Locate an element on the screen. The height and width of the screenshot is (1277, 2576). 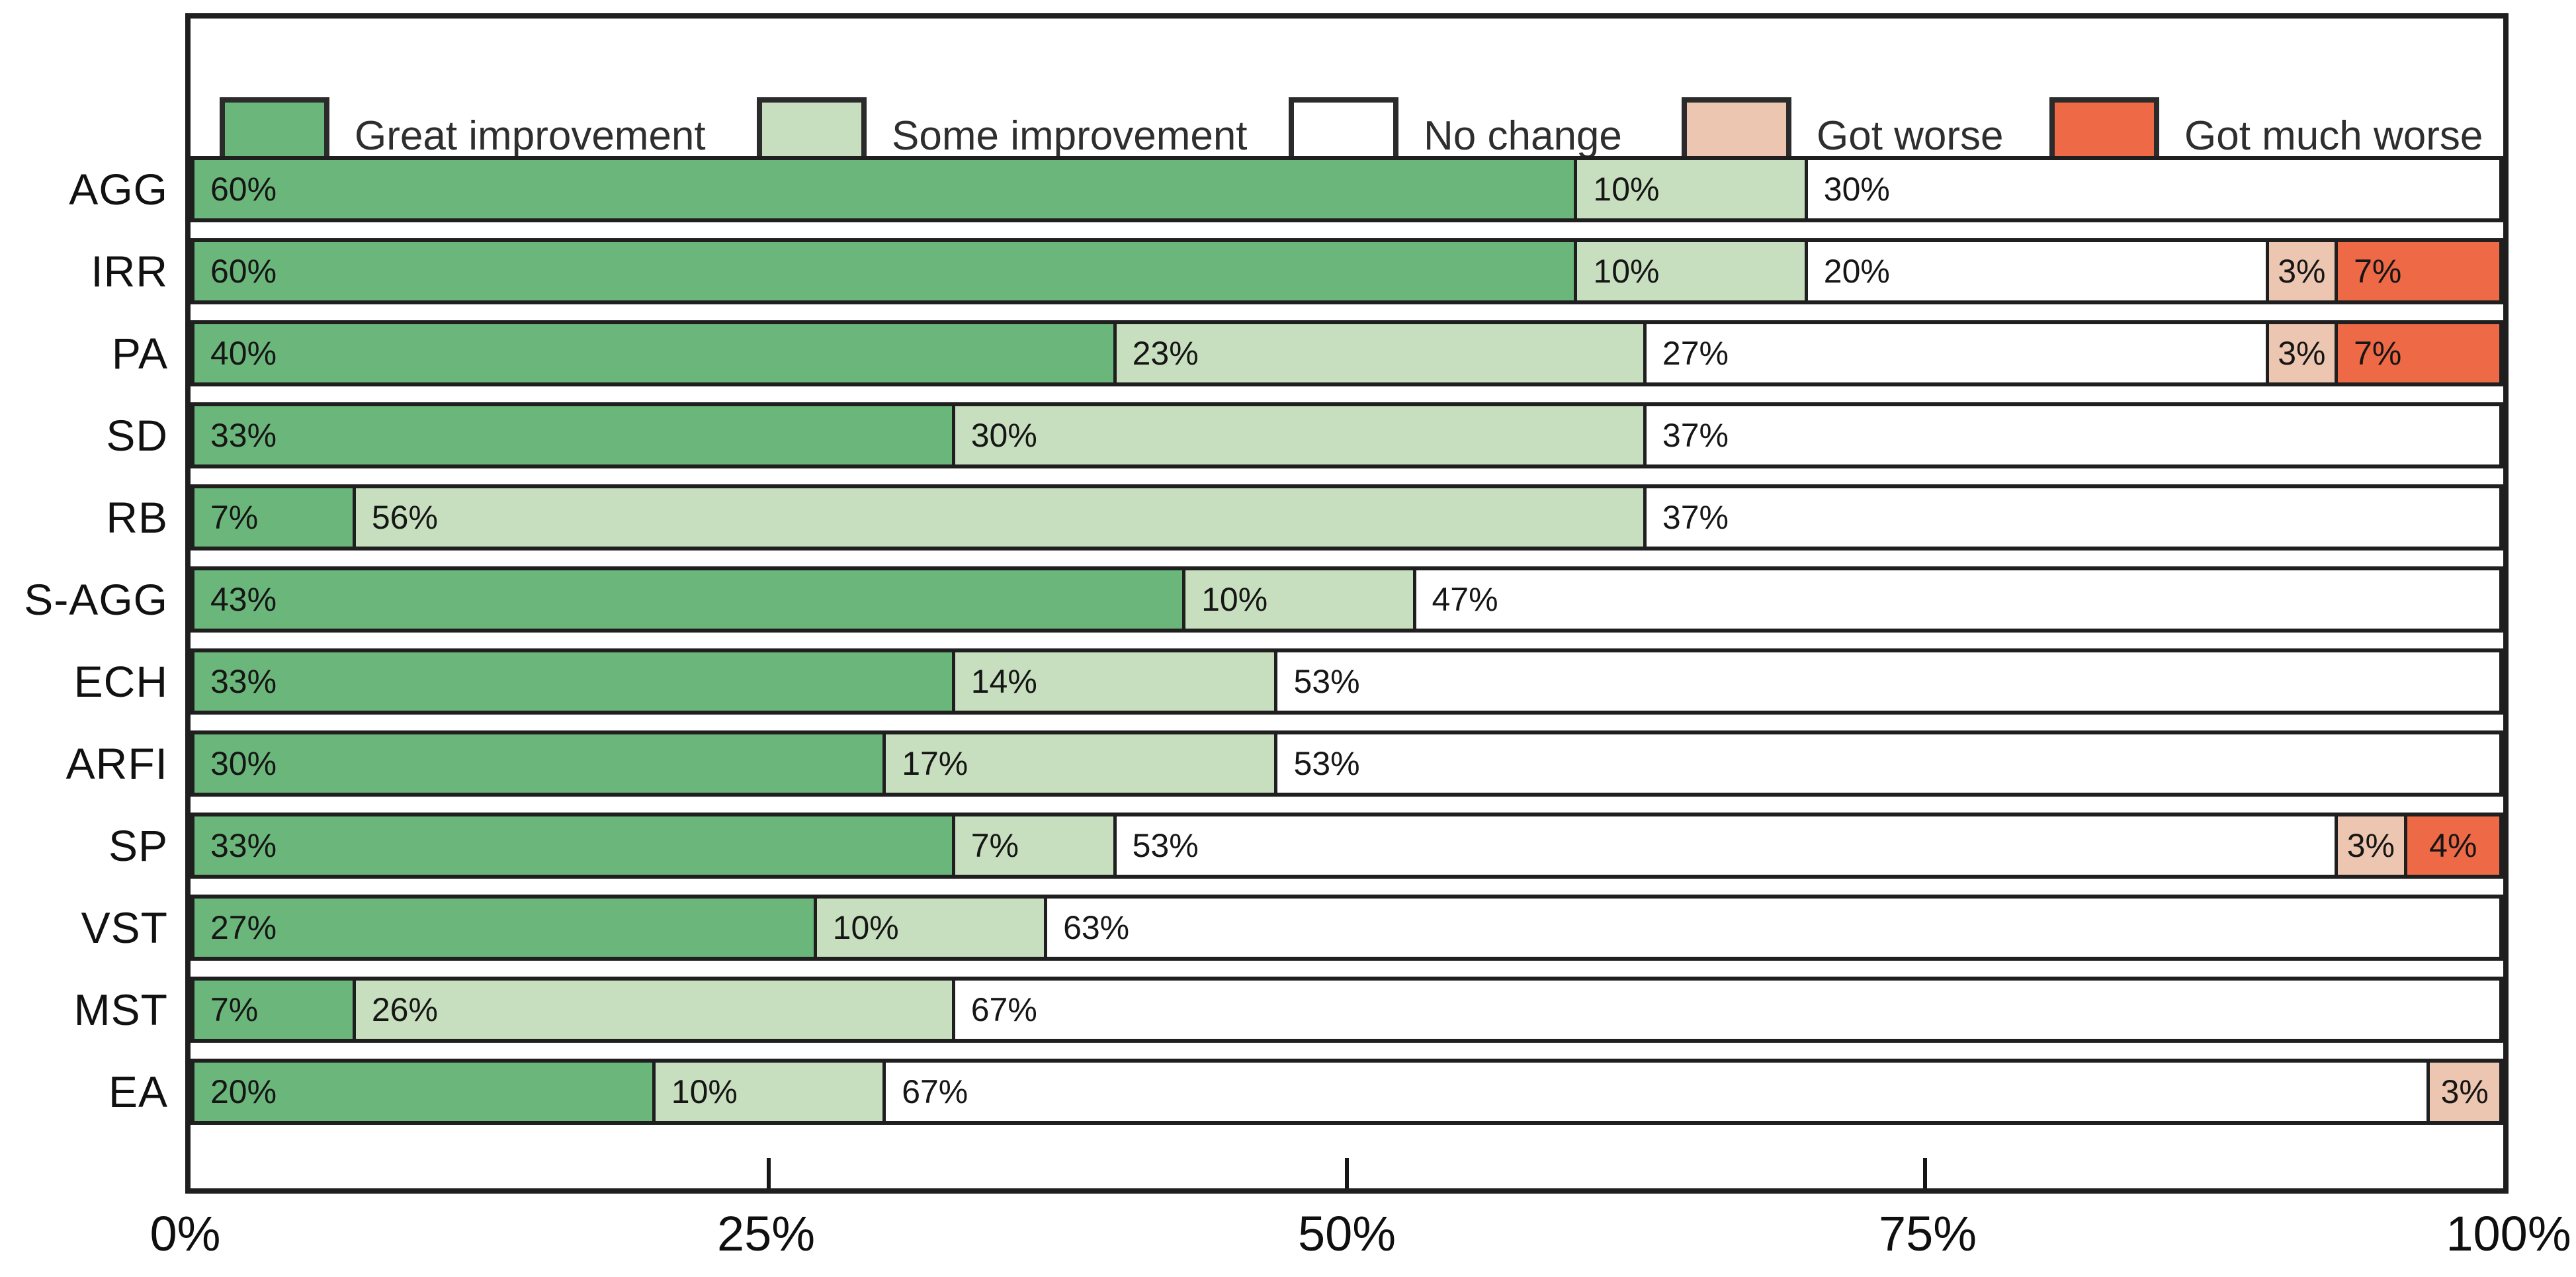
bar-segment-great-improvement: 40% is located at coordinates (655, 353).